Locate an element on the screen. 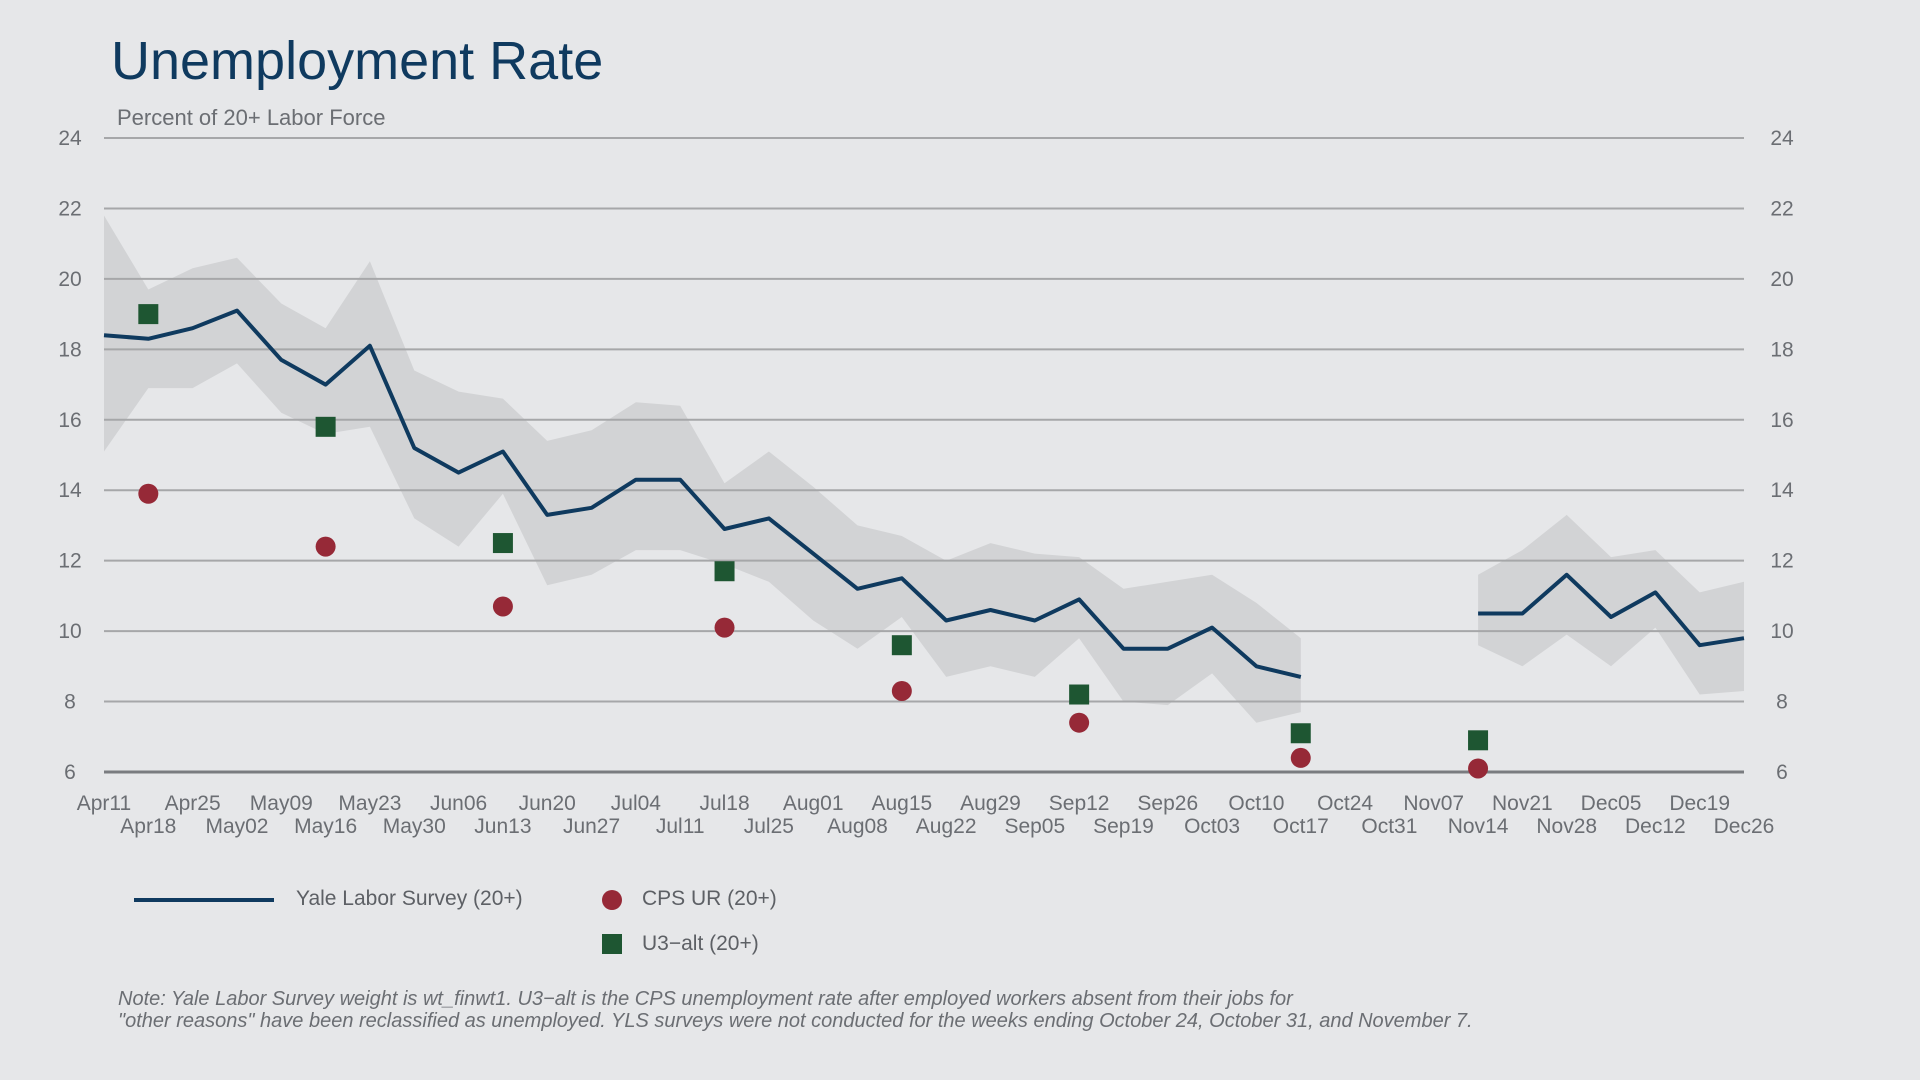 The width and height of the screenshot is (1920, 1080). x-tick-label-top: Nov07 is located at coordinates (1433, 803).